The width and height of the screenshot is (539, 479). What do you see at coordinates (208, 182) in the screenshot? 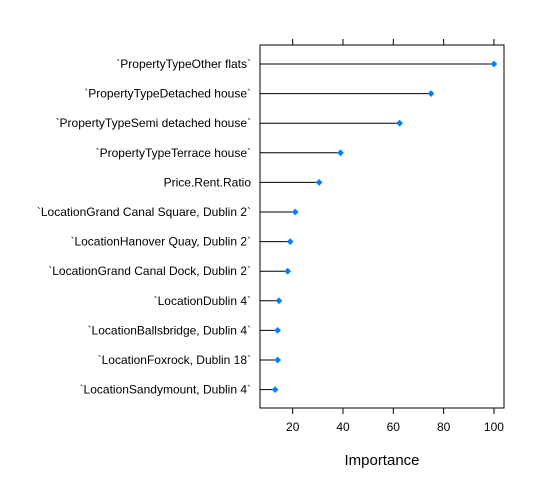
I see `category-label: Price.Rent.Ratio` at bounding box center [208, 182].